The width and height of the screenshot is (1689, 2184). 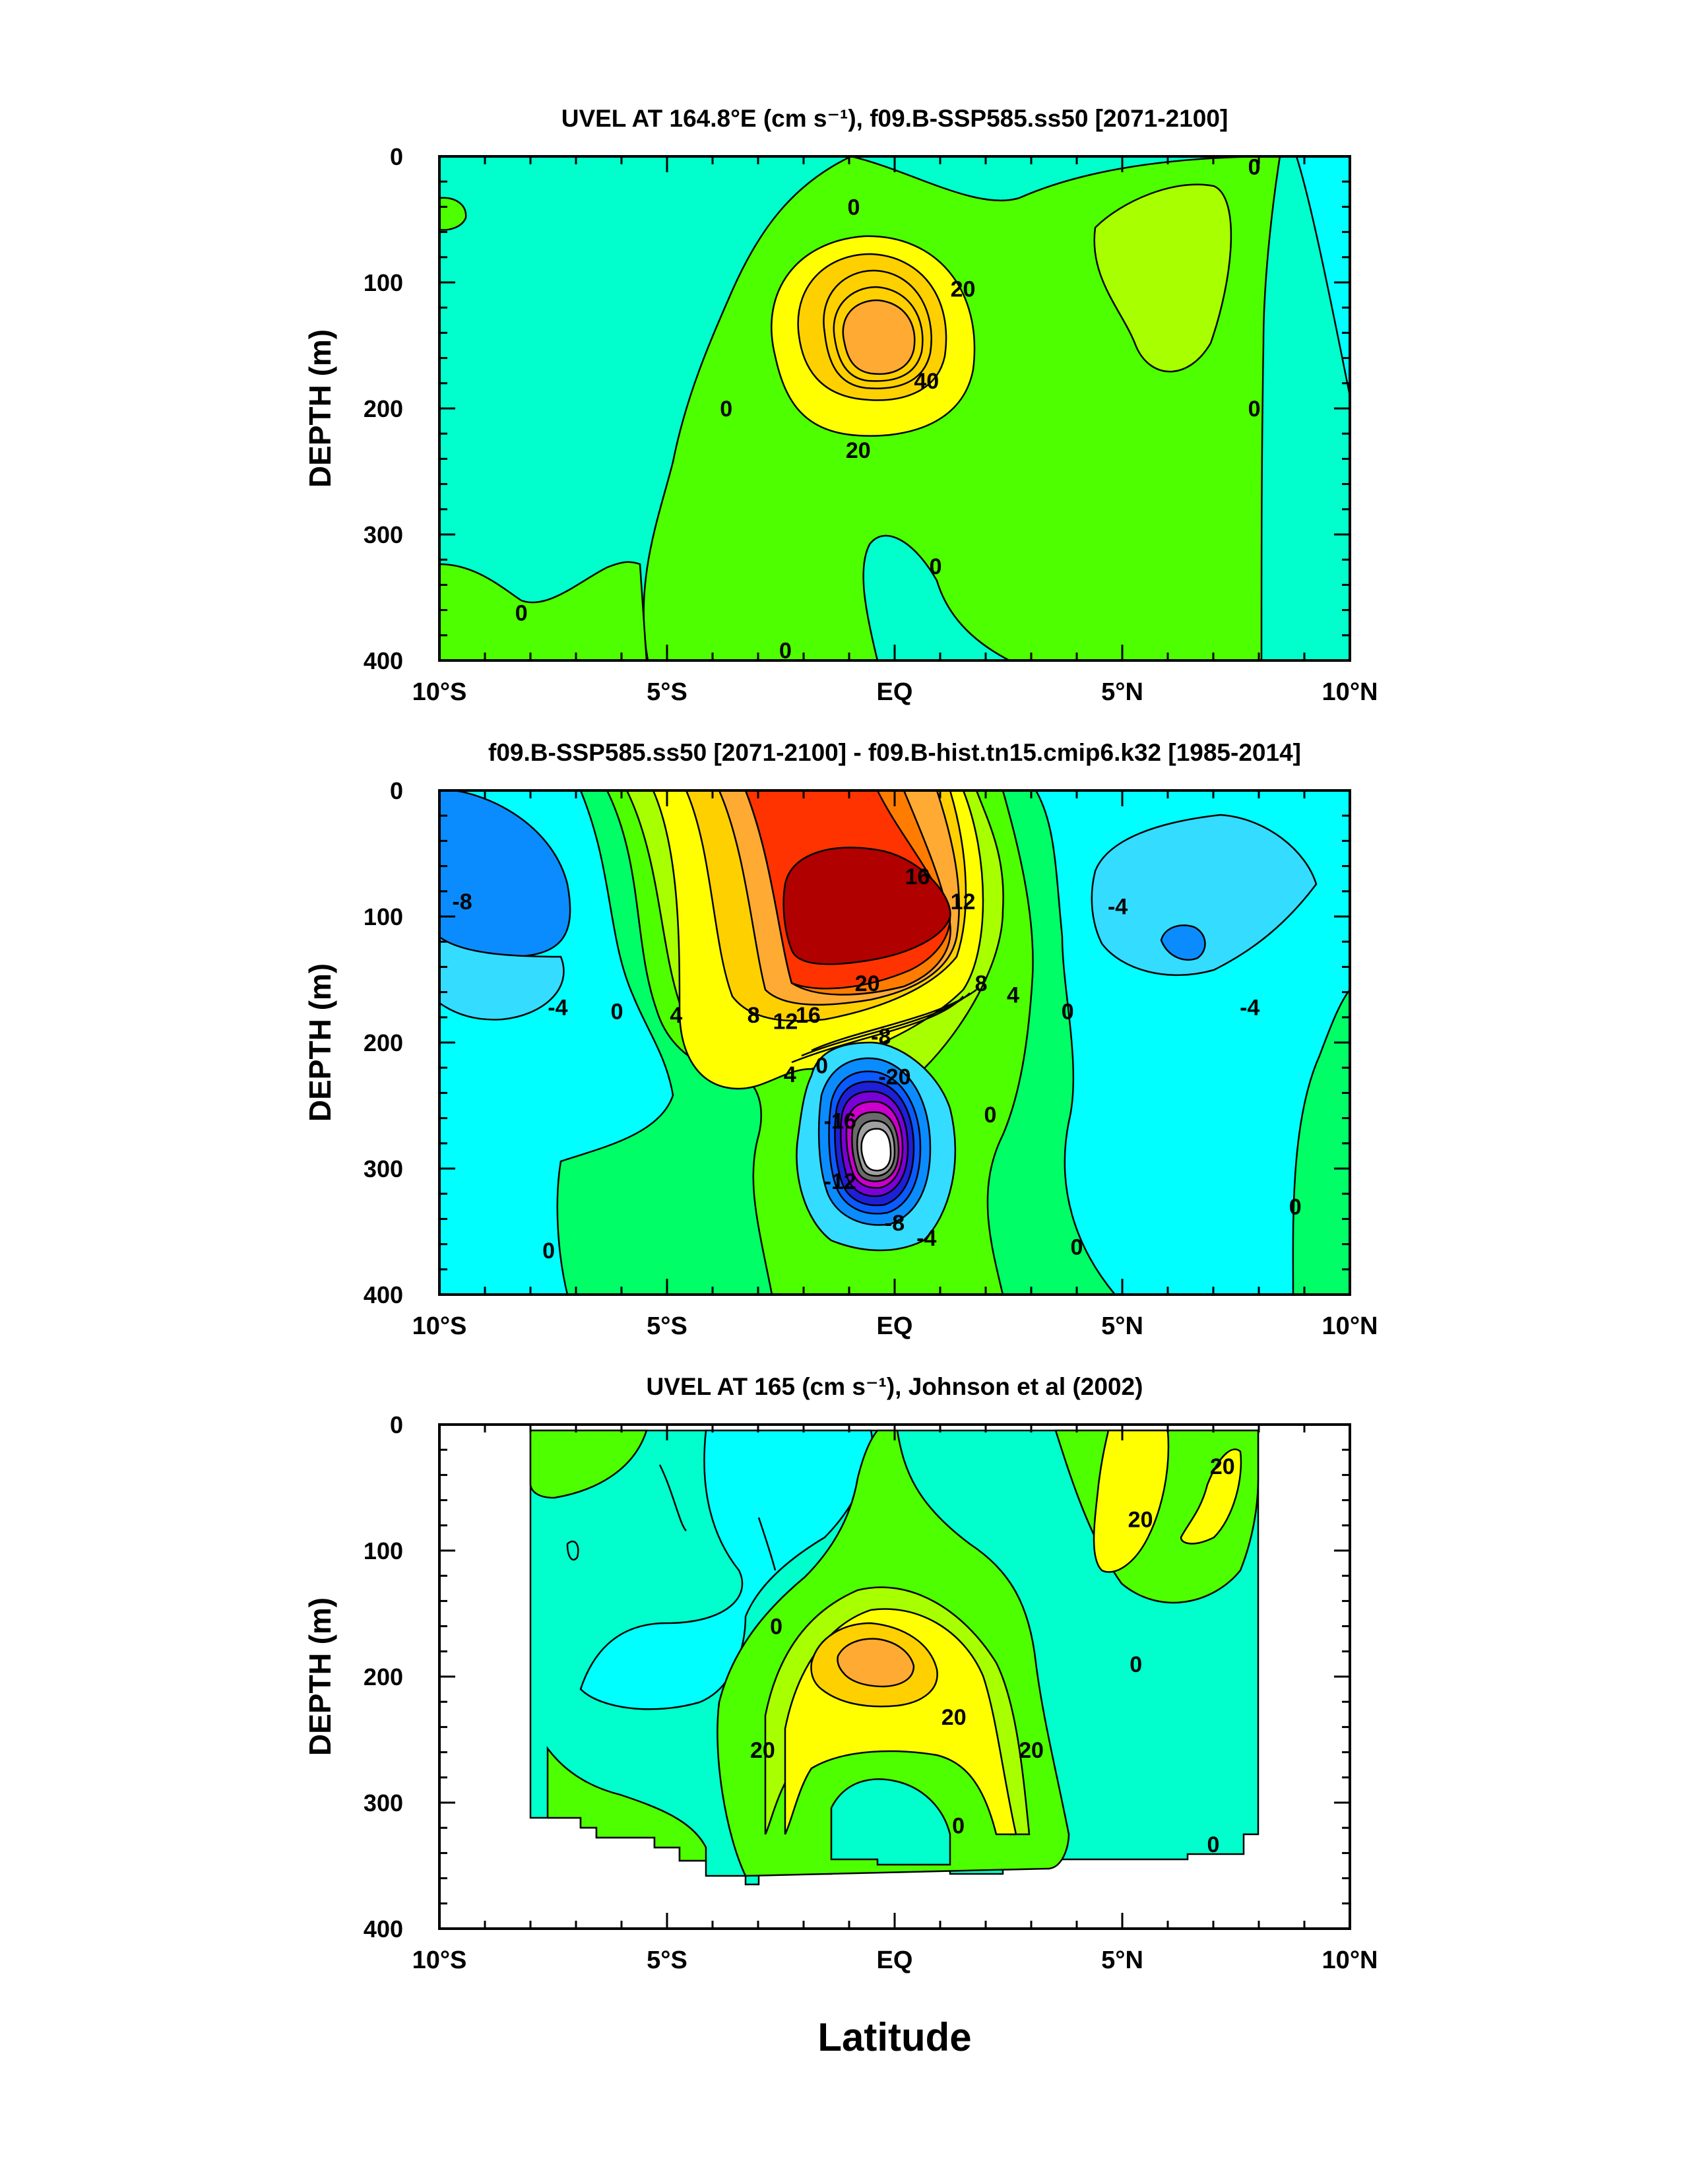 What do you see at coordinates (543, 610) in the screenshot?
I see `fill-level-0-green-left-patch` at bounding box center [543, 610].